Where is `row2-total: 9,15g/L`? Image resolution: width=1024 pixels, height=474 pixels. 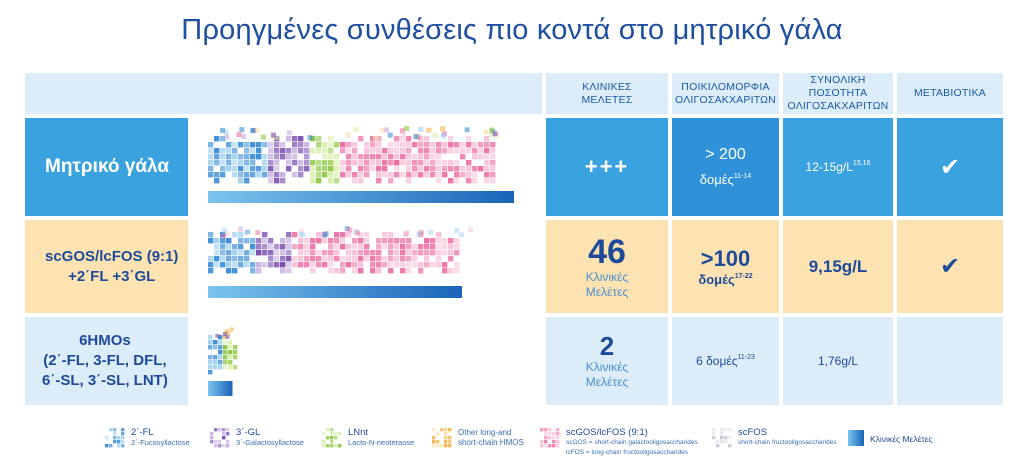
row2-total: 9,15g/L is located at coordinates (838, 266).